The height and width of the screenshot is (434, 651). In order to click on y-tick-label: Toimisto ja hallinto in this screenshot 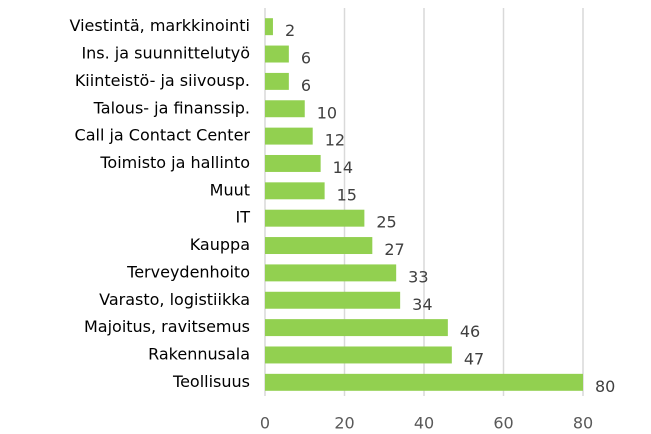, I will do `click(174, 162)`.